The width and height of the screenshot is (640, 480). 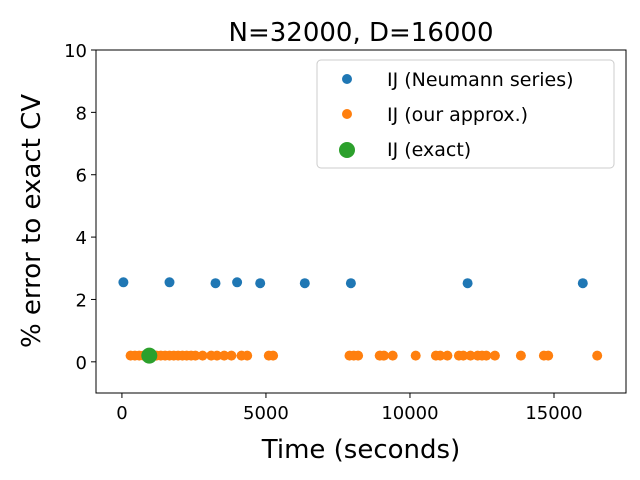 I want to click on y-tick-label: 6, so click(x=81, y=176).